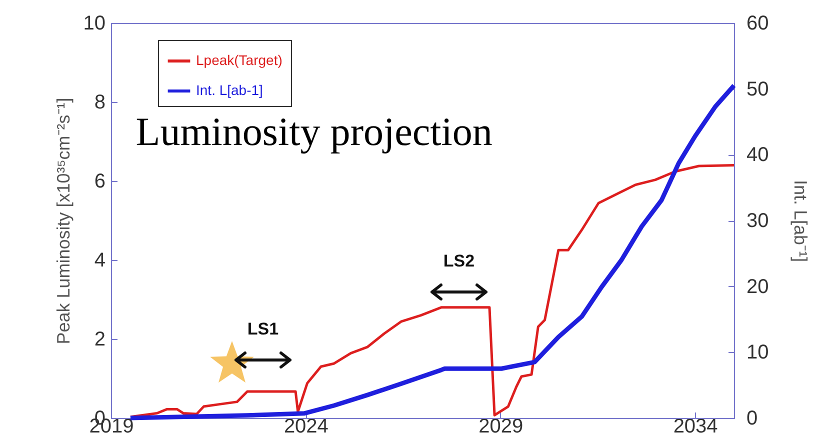 The image size is (839, 447). Describe the element at coordinates (63, 221) in the screenshot. I see `y-axis-title: Peak Luminosity [x10³⁵cm⁻²s⁻¹]` at that location.